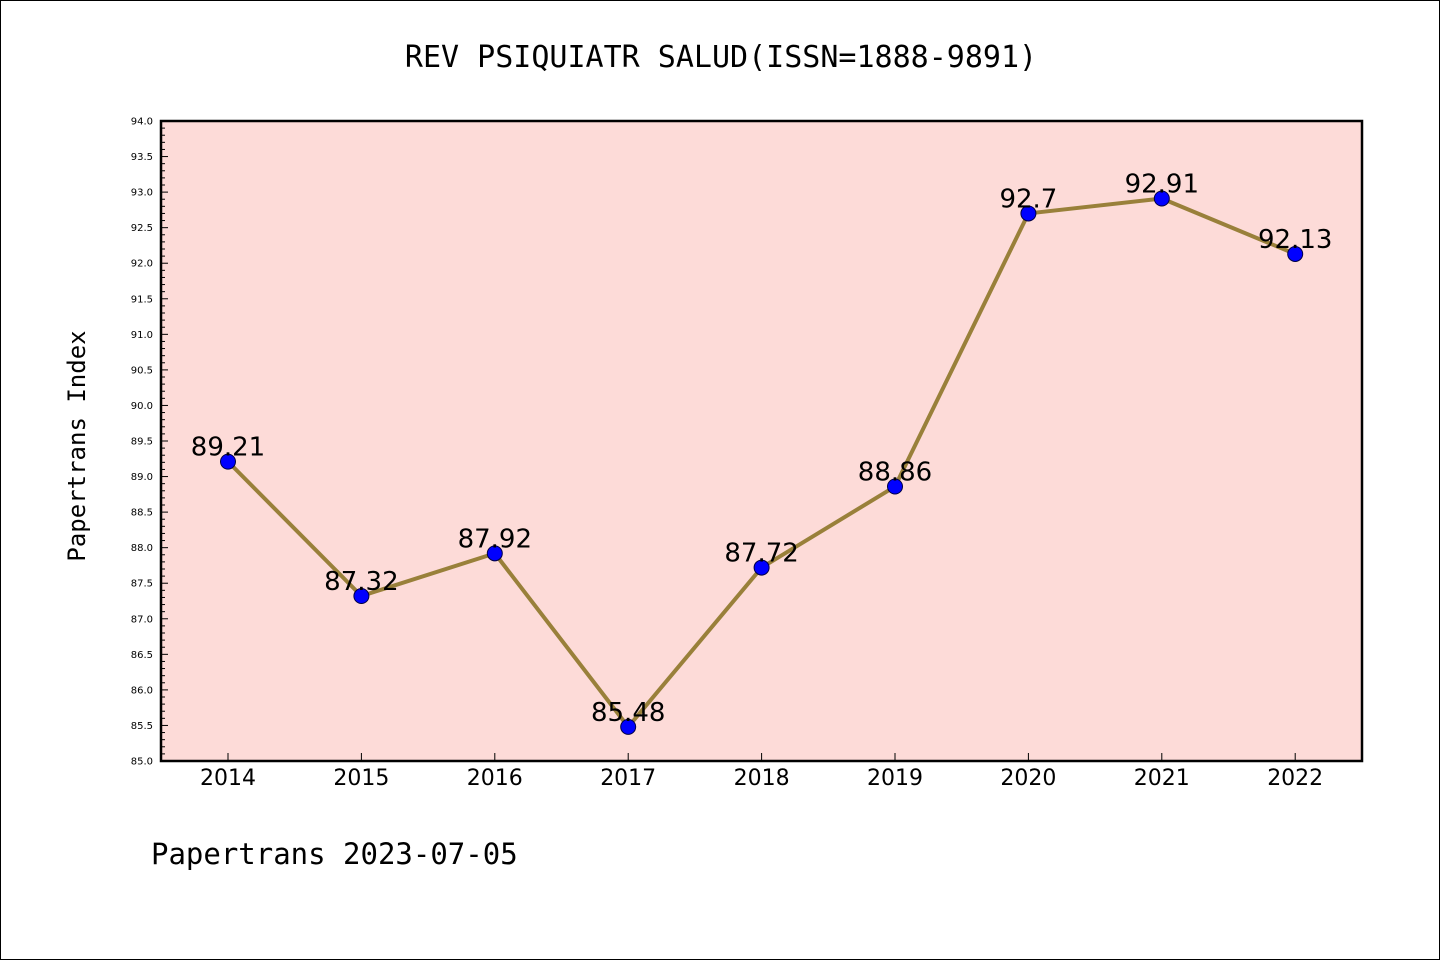 This screenshot has height=960, width=1440. Describe the element at coordinates (895, 778) in the screenshot. I see `x-tick-label: 2019` at that location.